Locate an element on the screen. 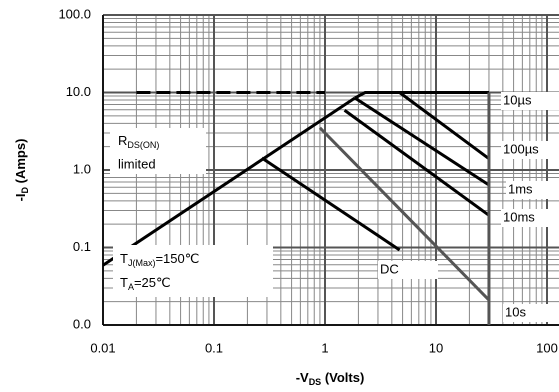  annotation-suffix: =150℃ is located at coordinates (177, 258).